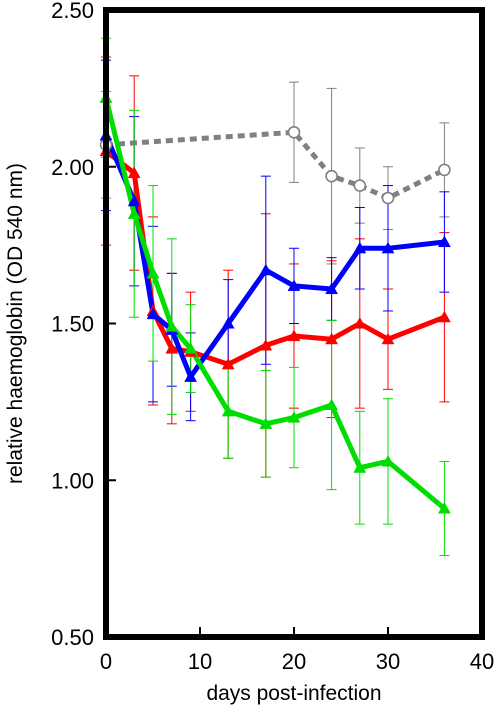 The height and width of the screenshot is (715, 498). Describe the element at coordinates (72, 637) in the screenshot. I see `y-tick-label: 0.50` at that location.